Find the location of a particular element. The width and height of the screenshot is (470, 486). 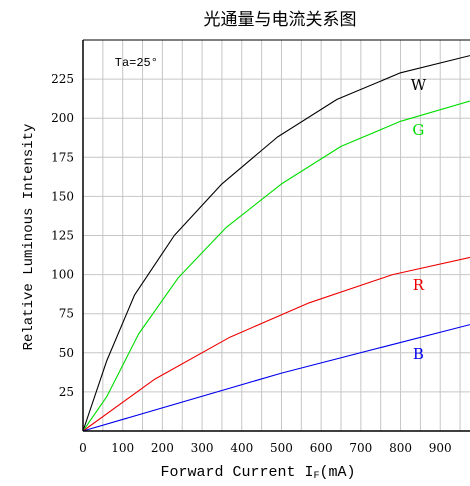

x-tick-label: 0 is located at coordinates (83, 448).